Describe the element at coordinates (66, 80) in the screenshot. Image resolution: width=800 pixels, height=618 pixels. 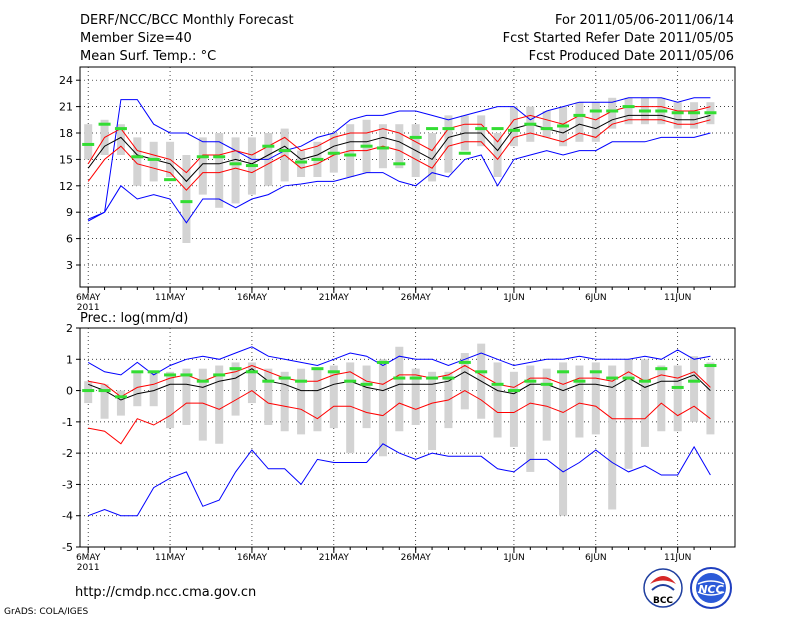
I see `y-tick-label: 24` at that location.